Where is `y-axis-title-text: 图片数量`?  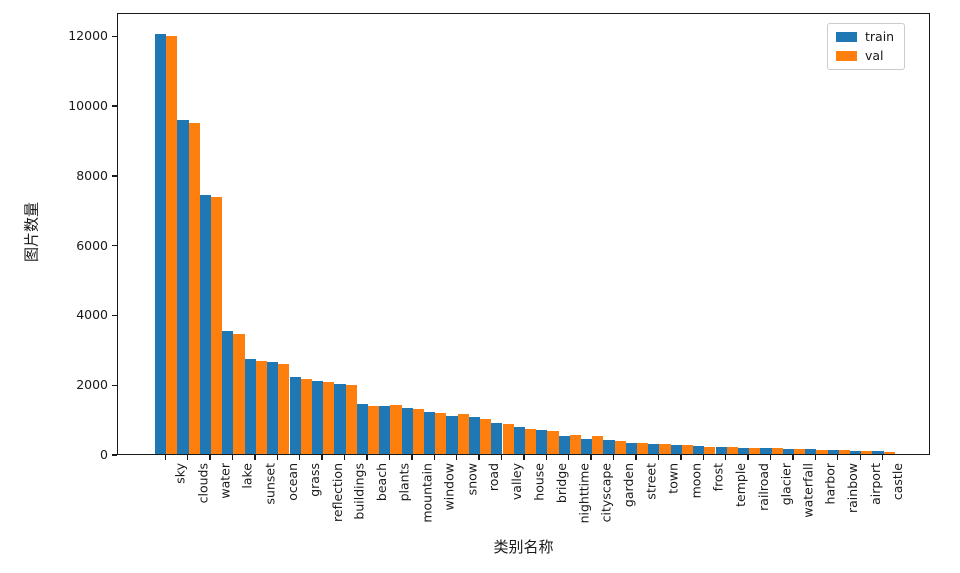
y-axis-title-text: 图片数量 is located at coordinates (31, 232).